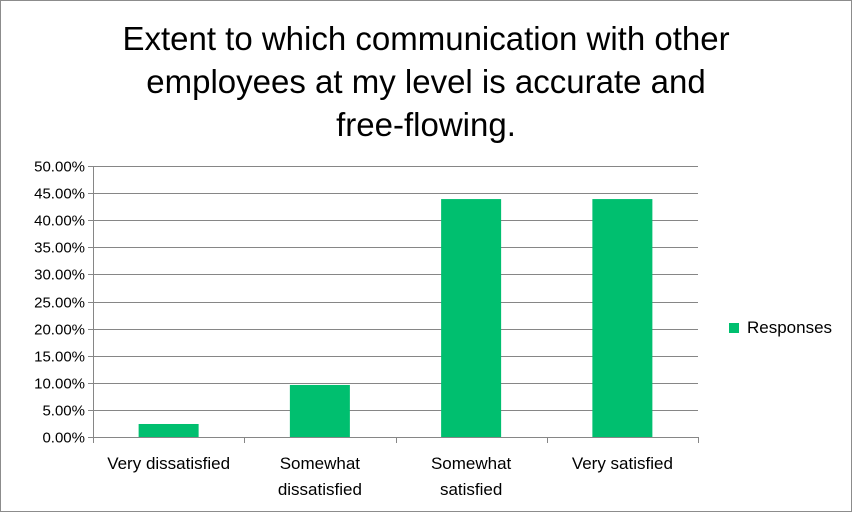 Image resolution: width=852 pixels, height=512 pixels. I want to click on x-category-label-1-line-1: dissatisfied, so click(320, 489).